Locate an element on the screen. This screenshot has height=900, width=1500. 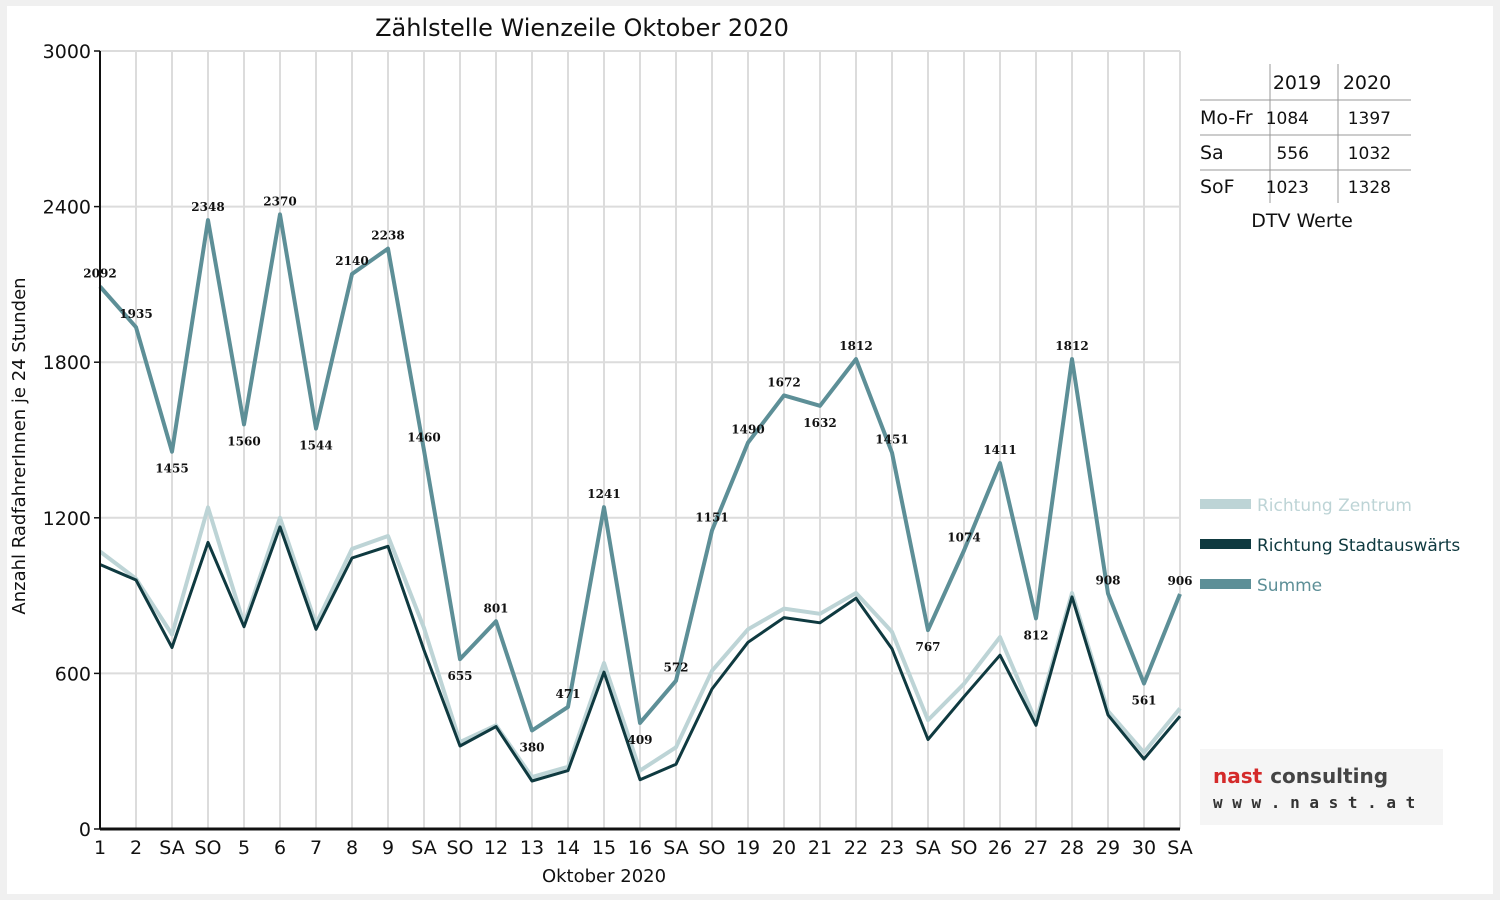
data-label: 1632 is located at coordinates (819, 423).